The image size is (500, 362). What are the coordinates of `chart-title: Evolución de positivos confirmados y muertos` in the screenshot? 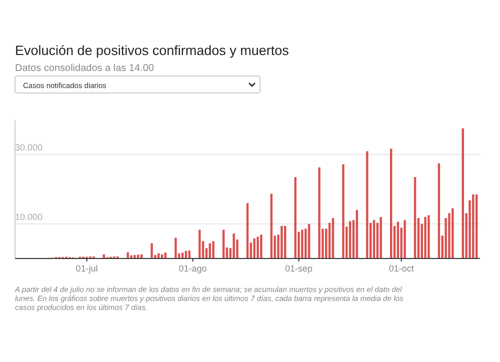 It's located at (152, 50).